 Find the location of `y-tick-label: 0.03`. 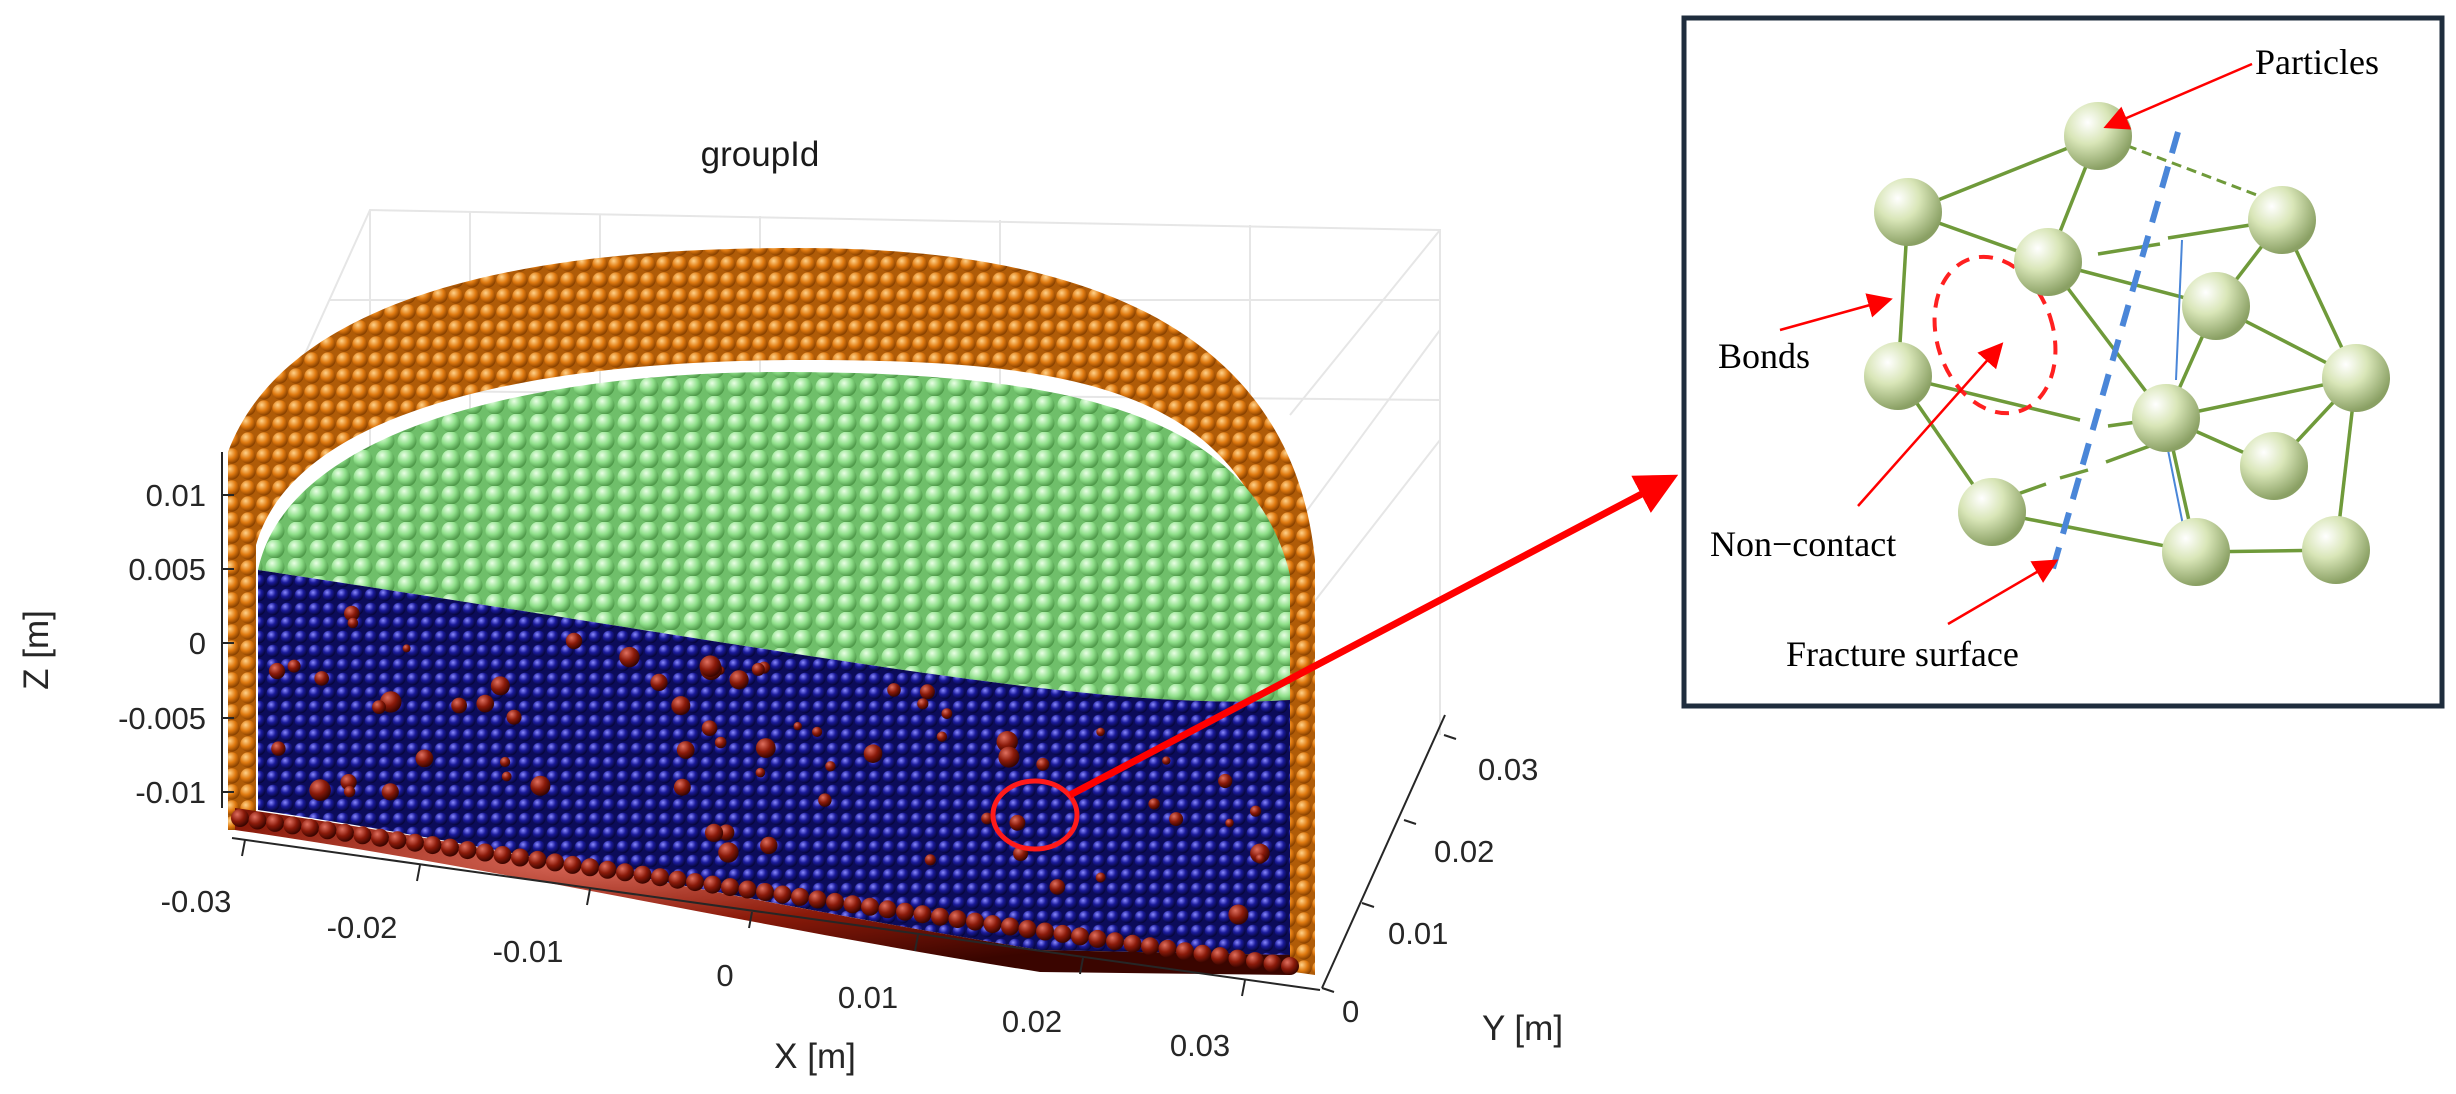

y-tick-label: 0.03 is located at coordinates (1508, 769).